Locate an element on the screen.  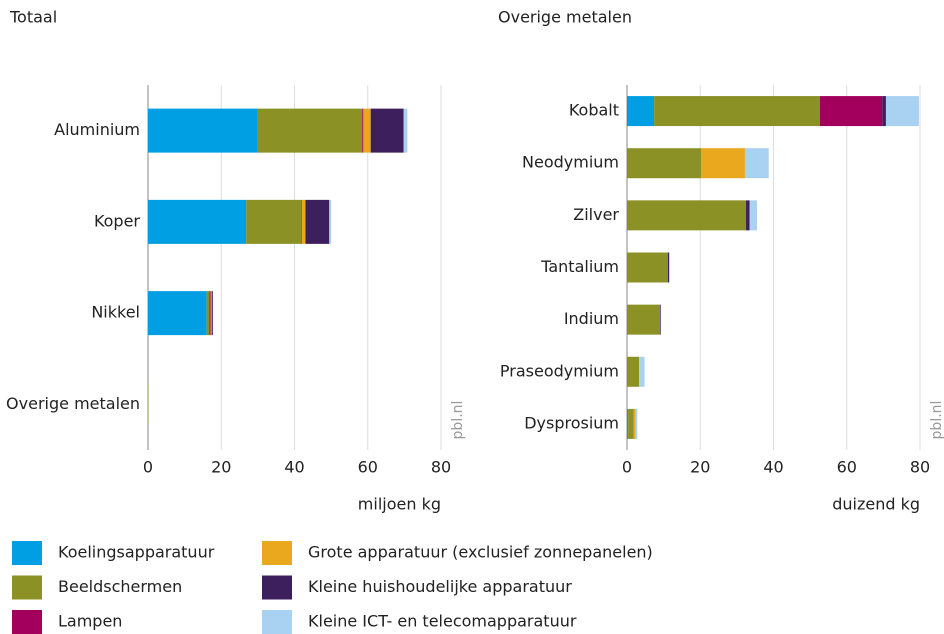
y-tick-label: Indium is located at coordinates (591, 318).